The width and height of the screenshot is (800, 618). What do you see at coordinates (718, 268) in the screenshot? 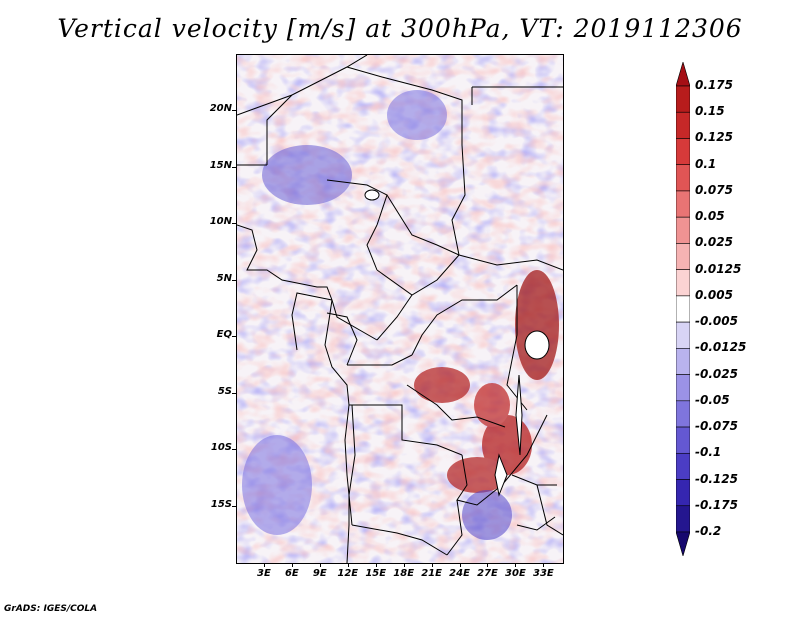
I see `colorbar-tick-label: 0.0125` at bounding box center [718, 268].